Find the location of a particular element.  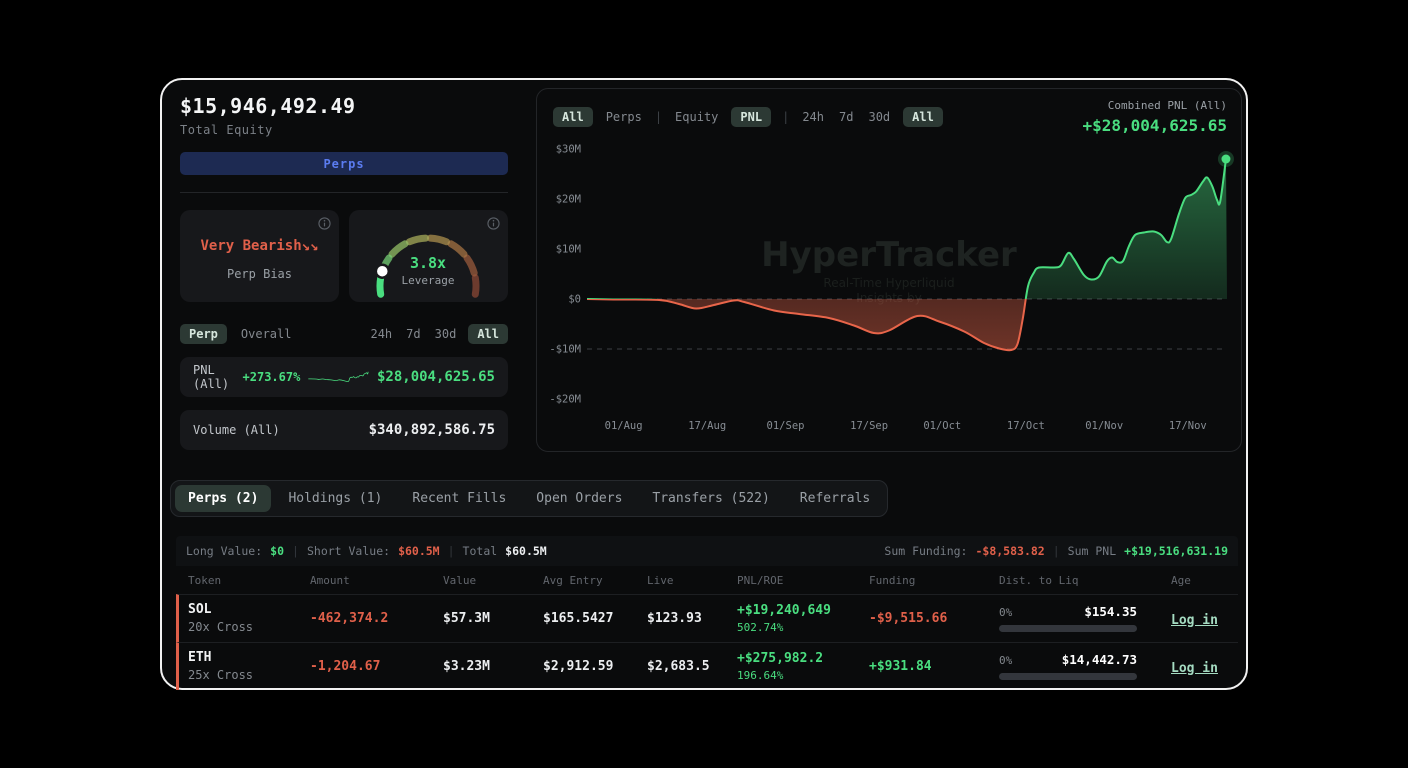

funding-cell: +$931.84 is located at coordinates (900, 666).